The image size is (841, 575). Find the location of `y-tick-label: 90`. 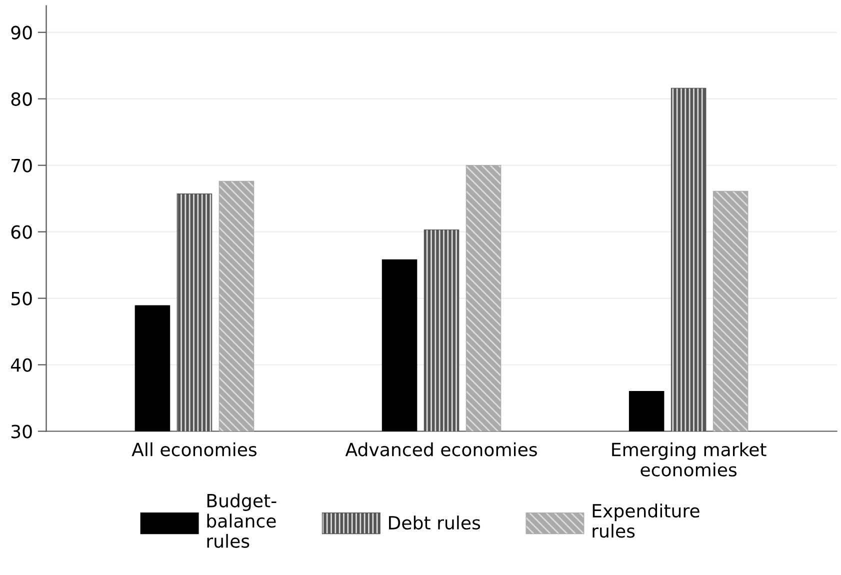

y-tick-label: 90 is located at coordinates (21, 33).